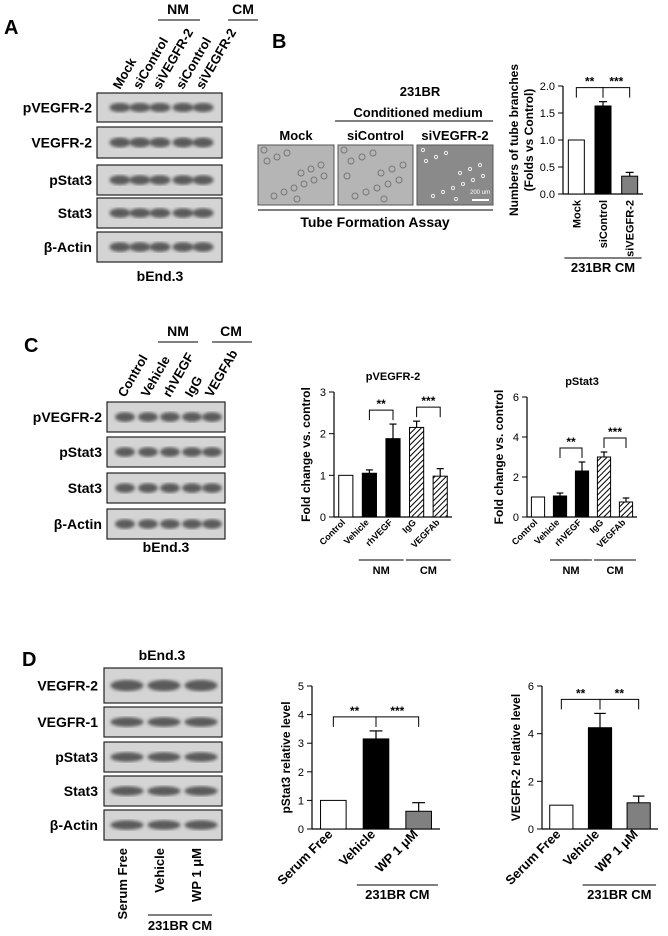  I want to click on y-tick-label: 4, so click(301, 716).